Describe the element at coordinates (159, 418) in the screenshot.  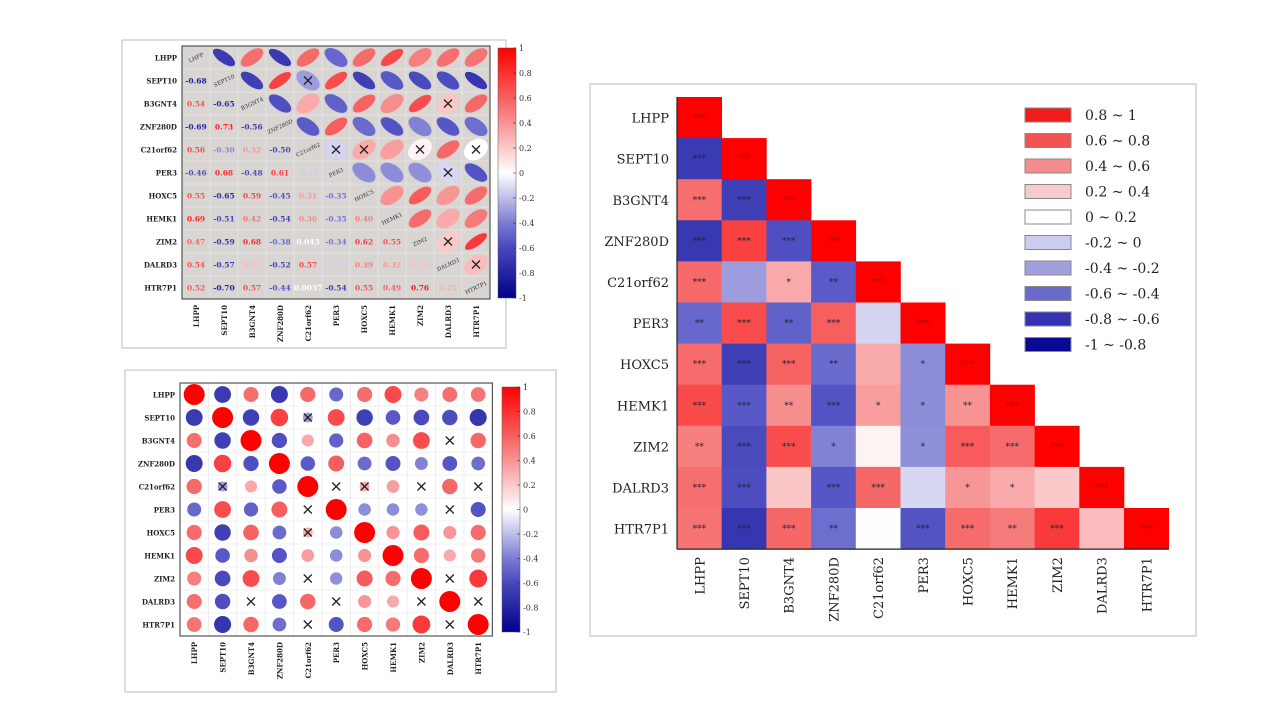
I see `circle-row-label: SEPT10` at that location.